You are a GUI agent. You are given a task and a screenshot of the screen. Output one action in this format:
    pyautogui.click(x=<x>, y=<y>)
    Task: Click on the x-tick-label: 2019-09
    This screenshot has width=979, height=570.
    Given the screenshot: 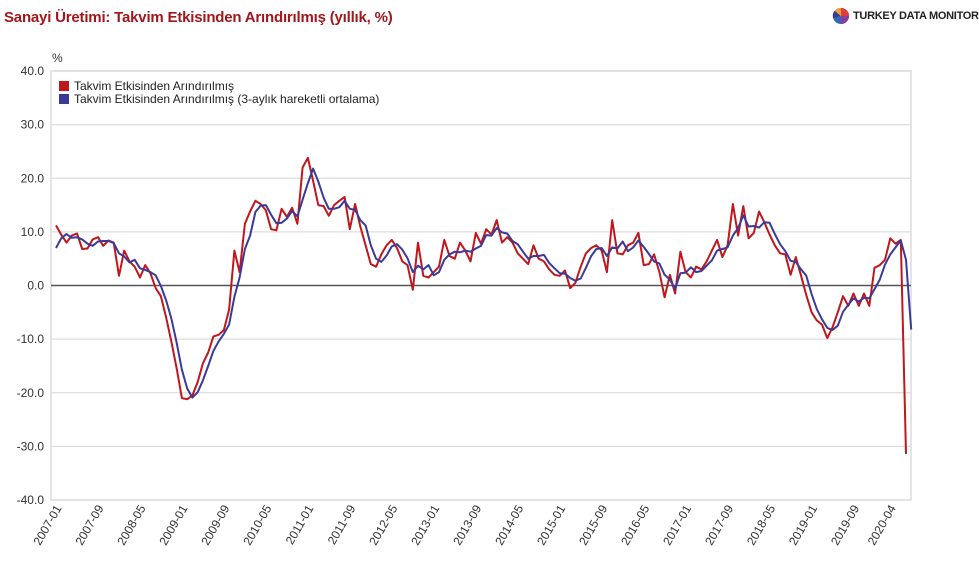 What is the action you would take?
    pyautogui.click(x=845, y=524)
    